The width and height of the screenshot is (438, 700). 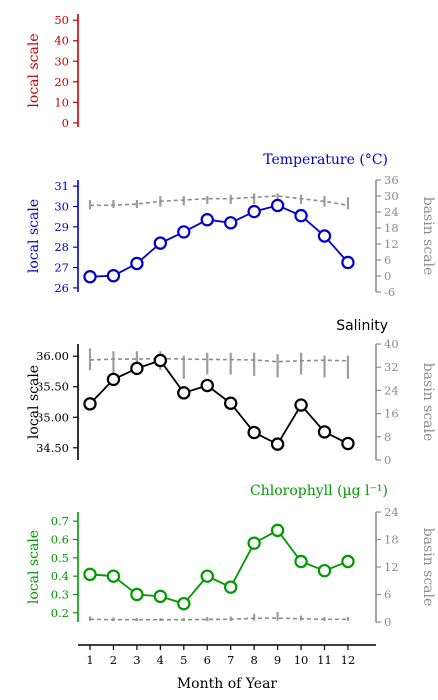 What do you see at coordinates (391, 414) in the screenshot?
I see `right-axis-tick-label: 16` at bounding box center [391, 414].